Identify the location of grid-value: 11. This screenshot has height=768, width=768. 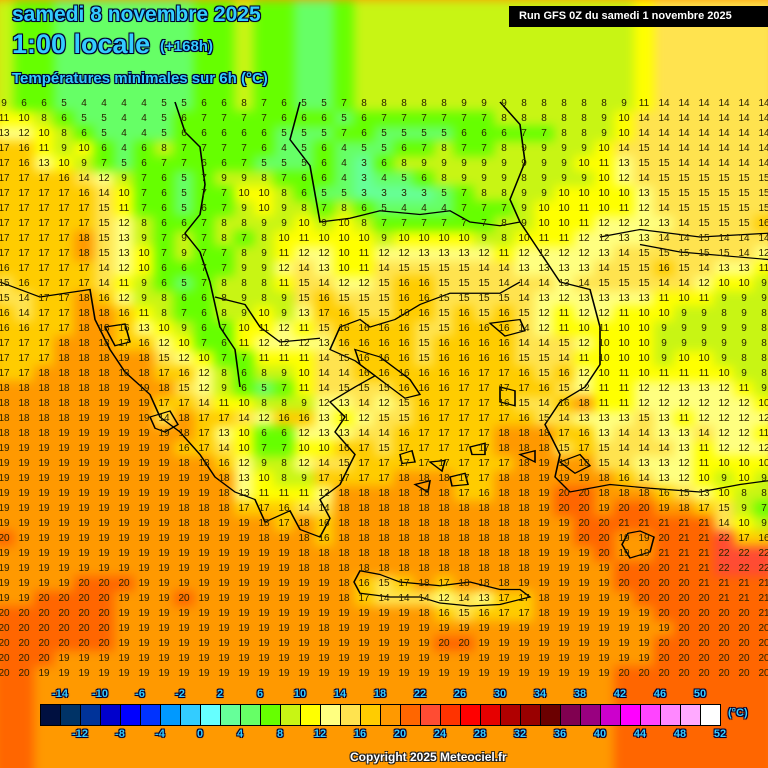
(604, 328).